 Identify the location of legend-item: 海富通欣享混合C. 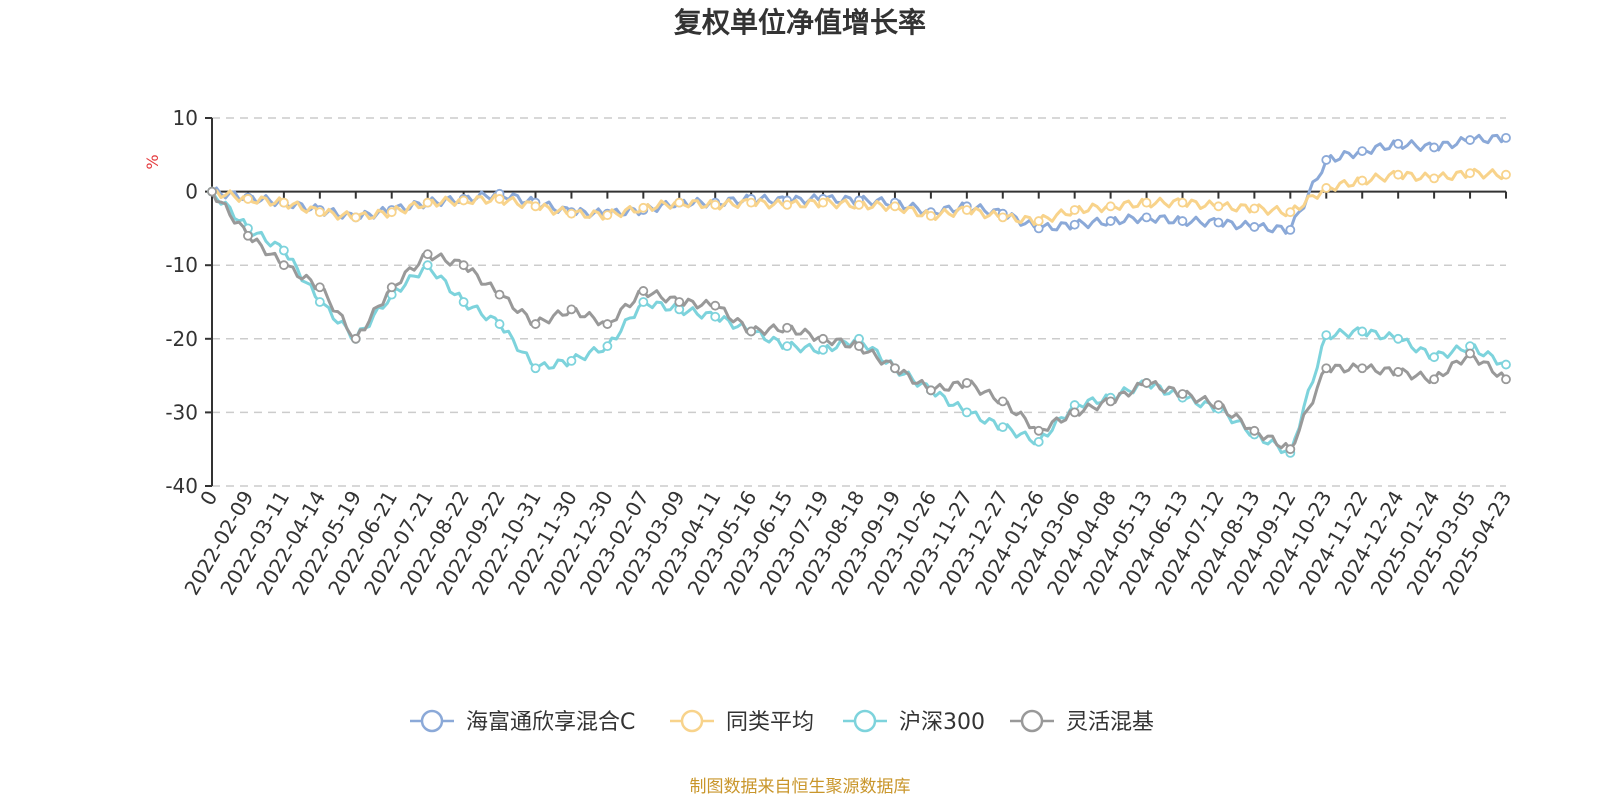
(522, 722).